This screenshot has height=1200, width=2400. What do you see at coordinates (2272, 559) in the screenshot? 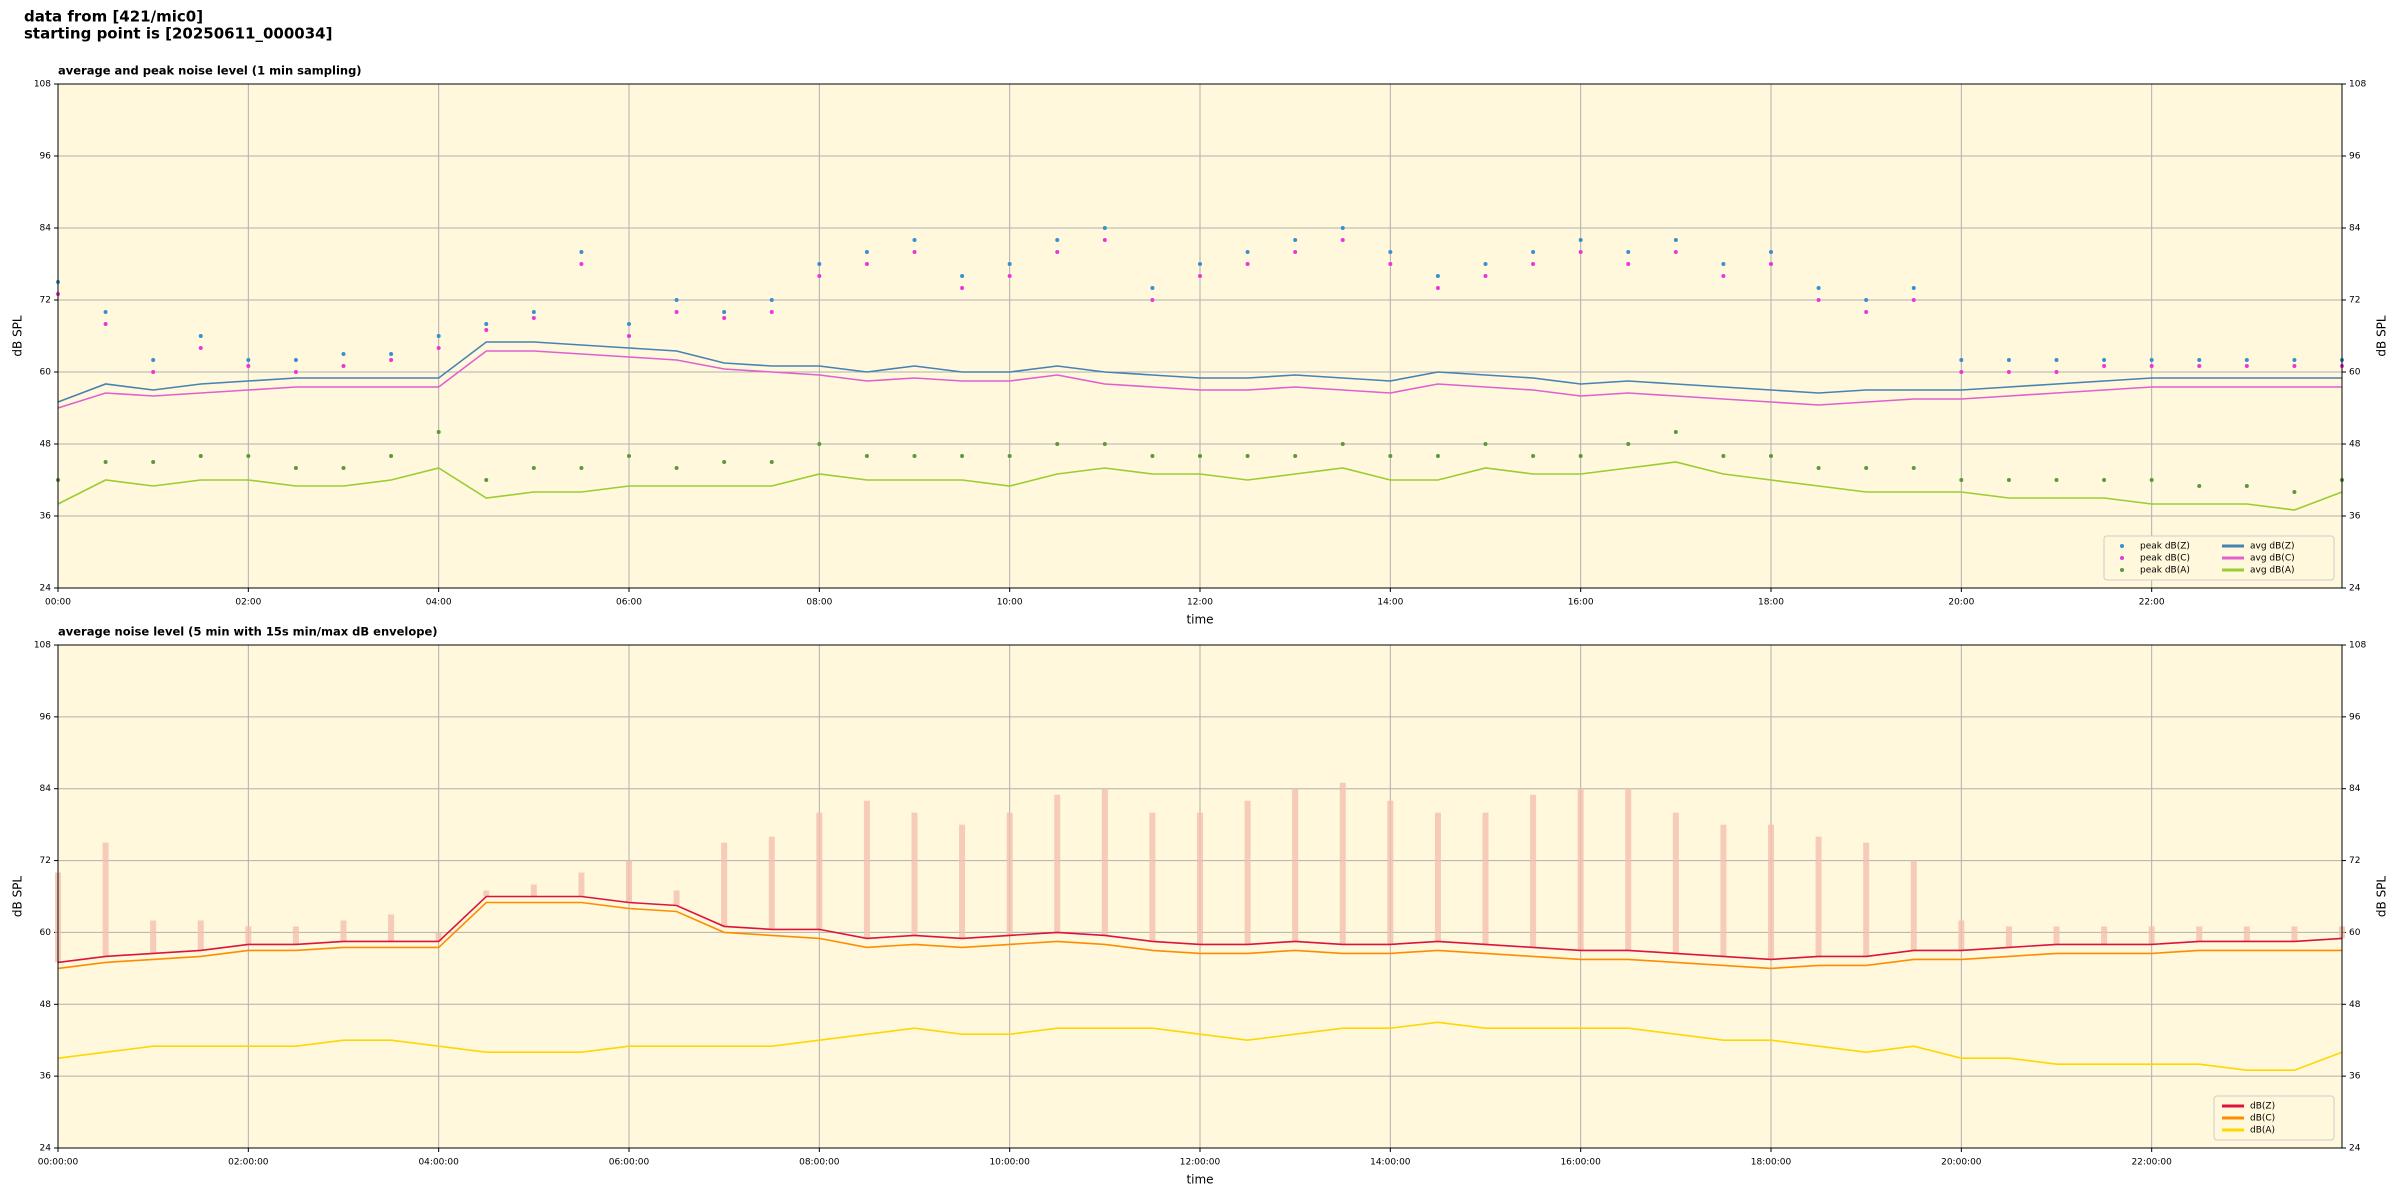
I see `legend-label: avg dB(C)` at bounding box center [2272, 559].